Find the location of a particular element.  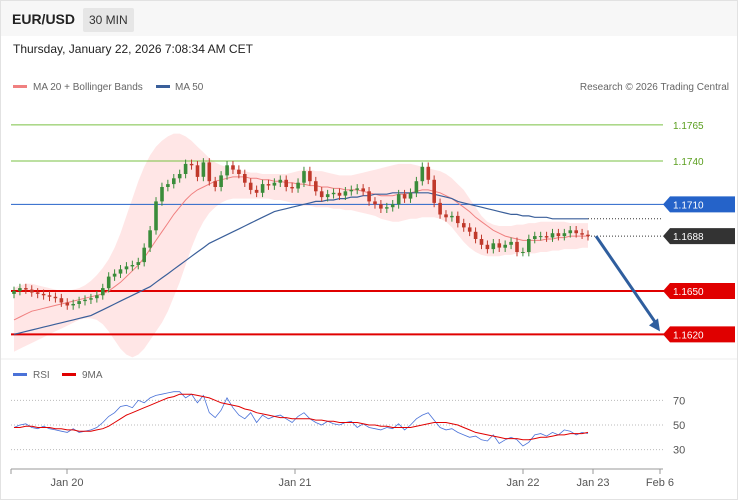

pivot-label: 1.1710 is located at coordinates (688, 205).